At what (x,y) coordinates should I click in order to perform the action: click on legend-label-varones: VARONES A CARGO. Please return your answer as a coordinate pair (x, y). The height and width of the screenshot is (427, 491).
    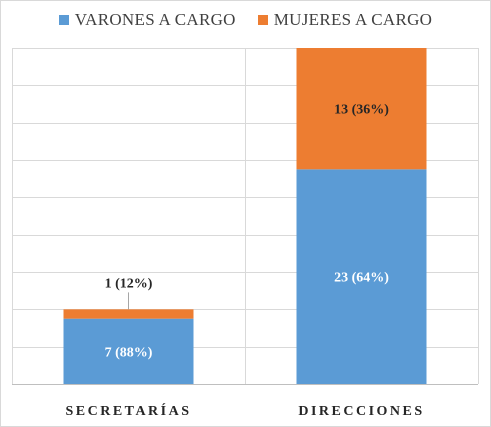
    Looking at the image, I should click on (155, 19).